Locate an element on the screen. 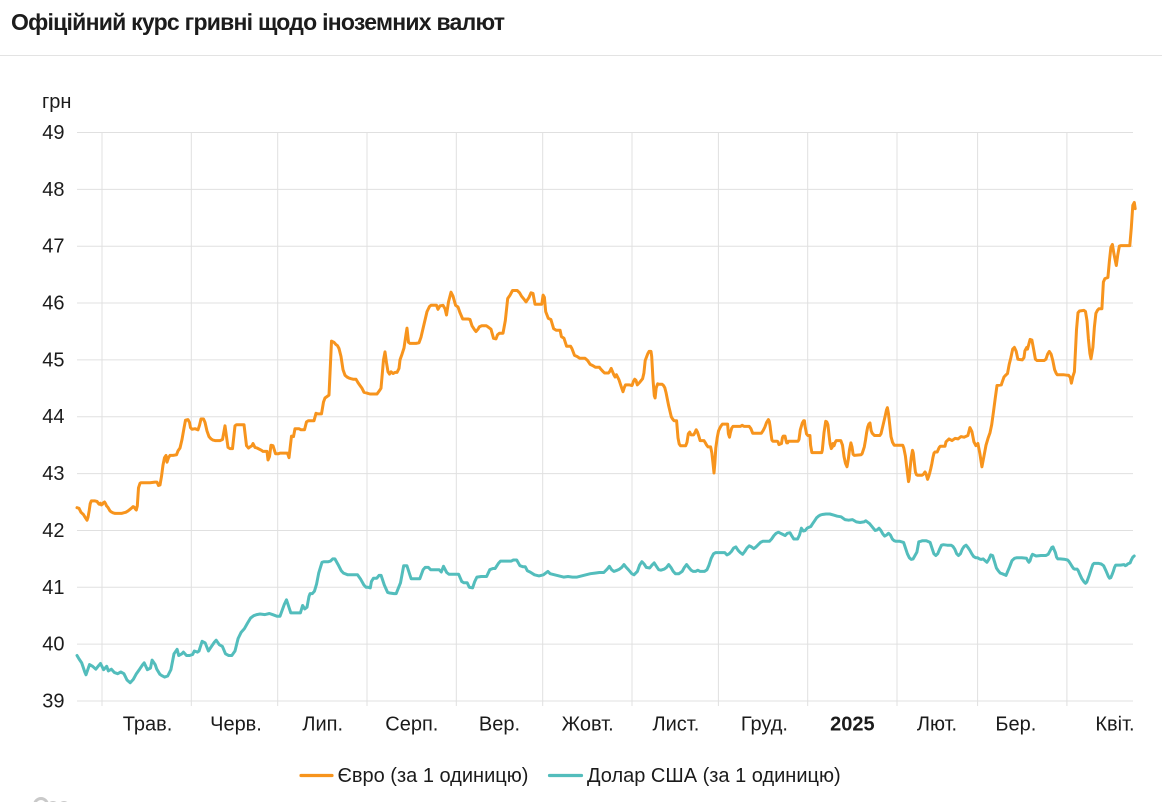 This screenshot has width=1162, height=802. svg-text: Трав. is located at coordinates (148, 725).